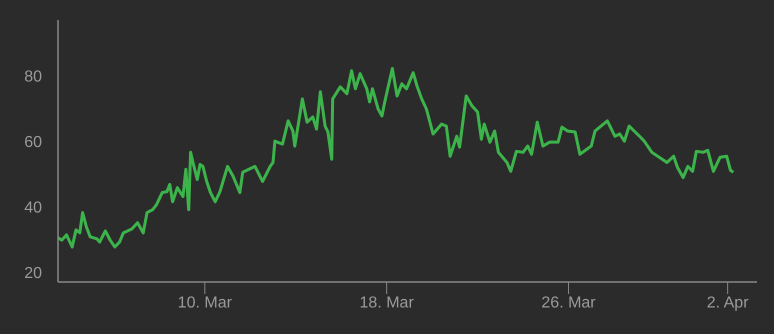 This screenshot has height=334, width=774. I want to click on x-tick-label: 26. Mar, so click(568, 303).